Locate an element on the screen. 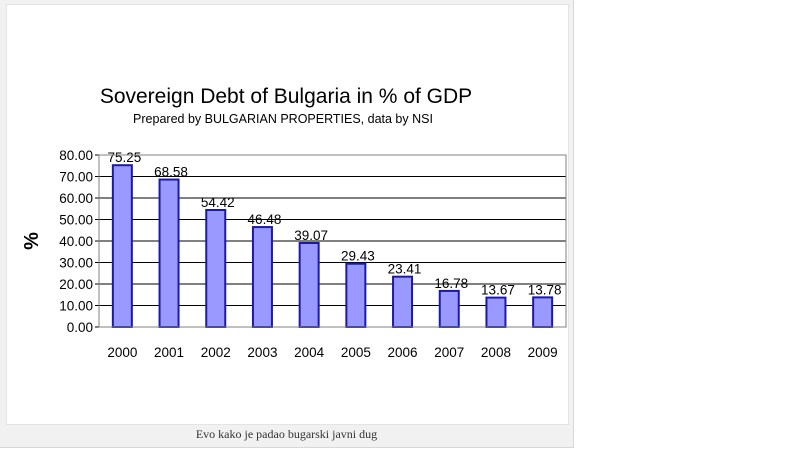  x-tick-label: 2005 is located at coordinates (356, 352).